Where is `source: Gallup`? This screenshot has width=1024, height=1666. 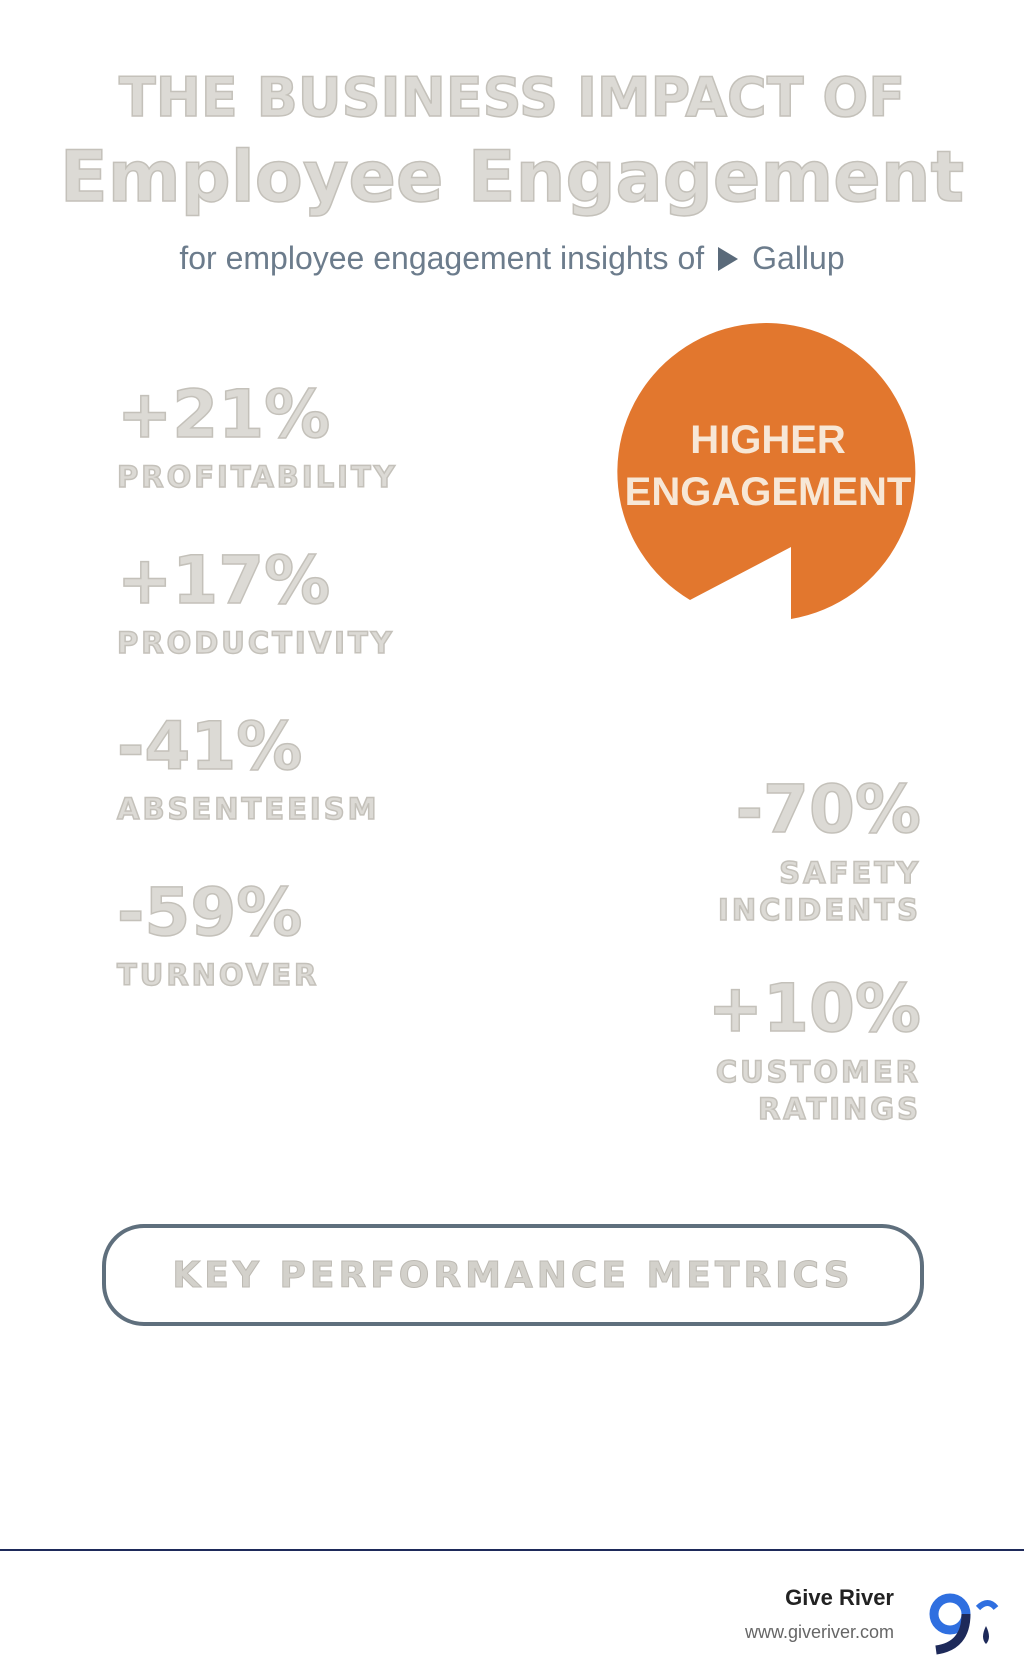
source: Gallup is located at coordinates (798, 258).